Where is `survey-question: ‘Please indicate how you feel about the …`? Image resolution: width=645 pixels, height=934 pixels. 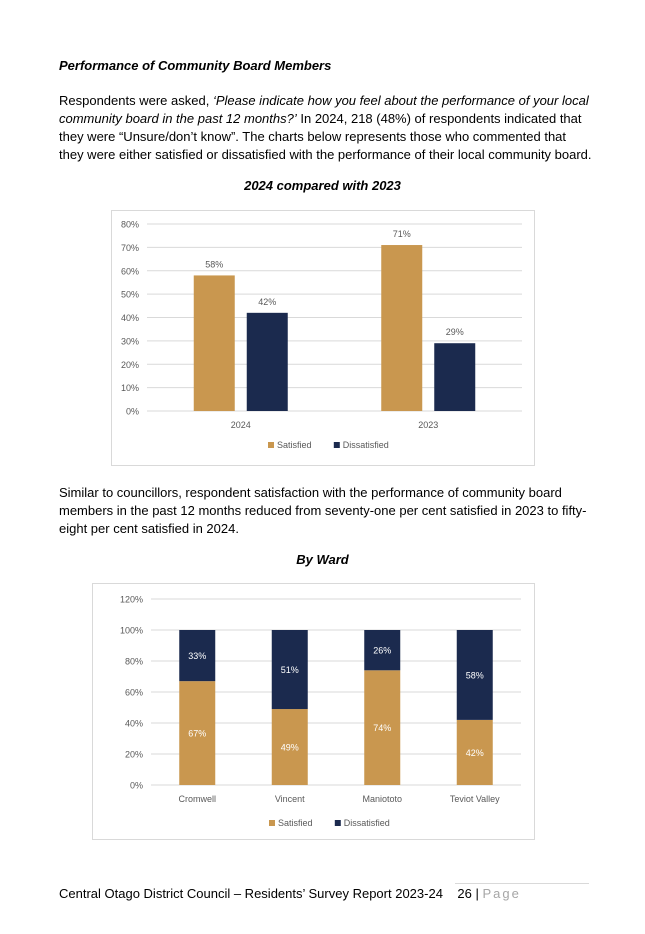
survey-question: ‘Please indicate how you feel about the … is located at coordinates (324, 109).